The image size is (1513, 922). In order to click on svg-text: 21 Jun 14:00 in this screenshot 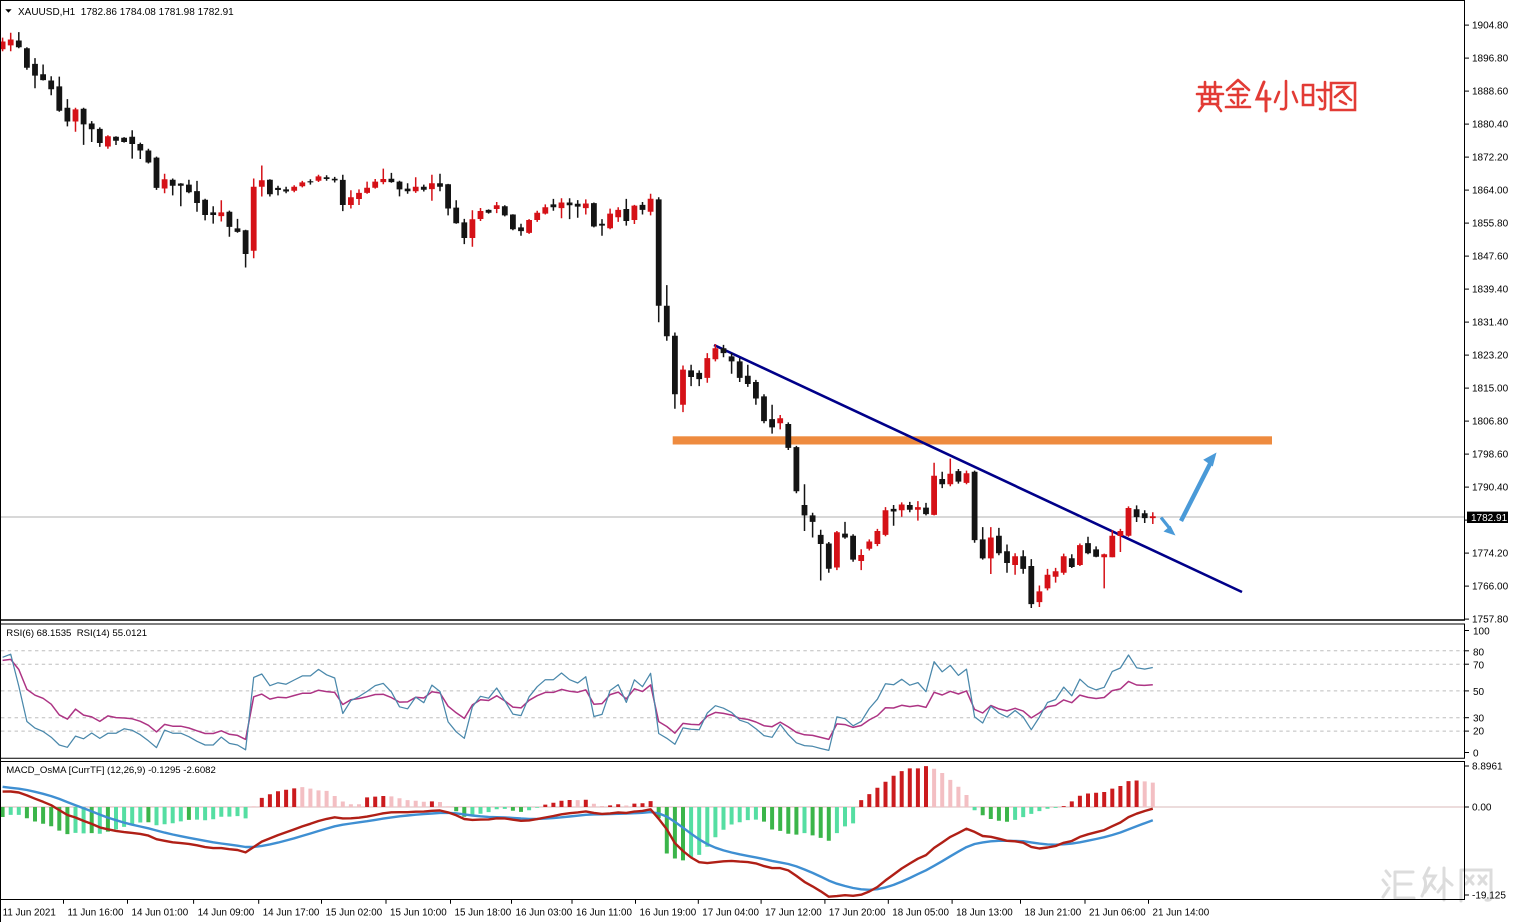, I will do `click(1181, 913)`.